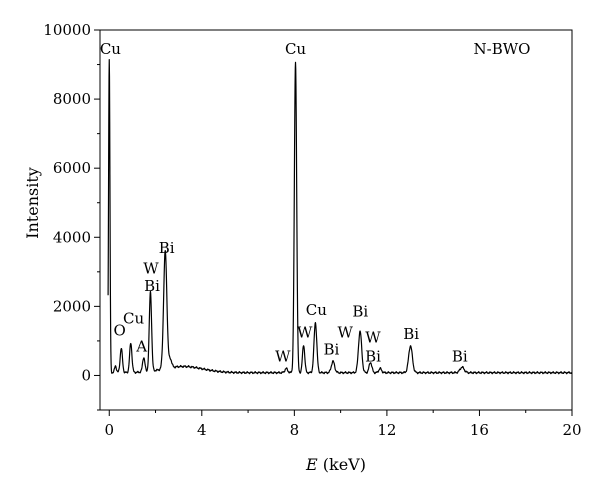  I want to click on y-tick-label: 2000, so click(72, 306).